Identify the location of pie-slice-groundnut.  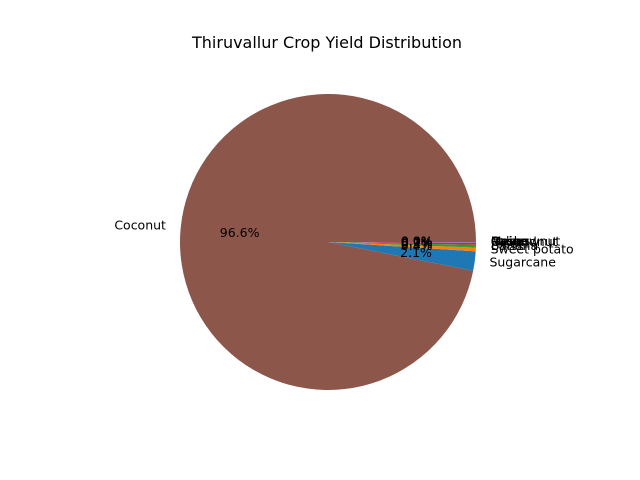
(402, 242).